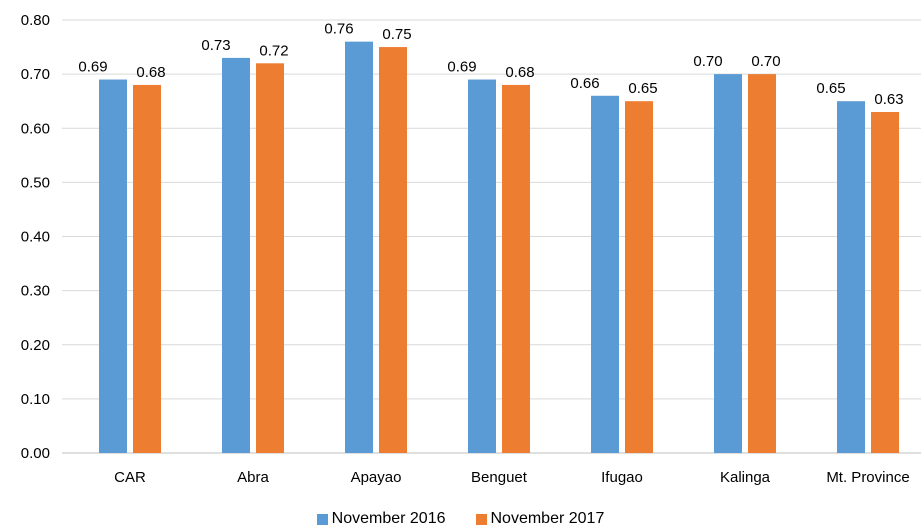 The width and height of the screenshot is (921, 532). Describe the element at coordinates (273, 50) in the screenshot. I see `data-label: 0.72` at that location.